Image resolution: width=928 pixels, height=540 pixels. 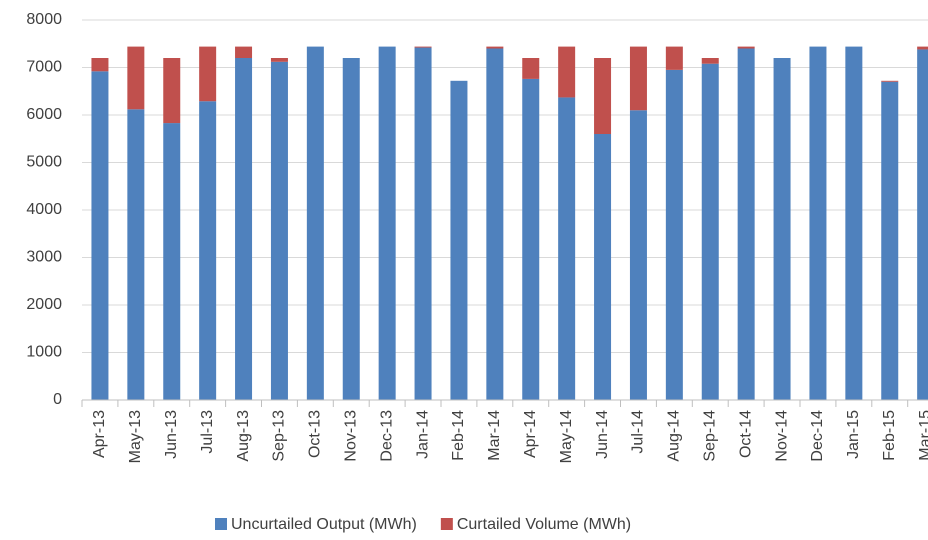 I want to click on y-tick-label: 4000, so click(x=44, y=209).